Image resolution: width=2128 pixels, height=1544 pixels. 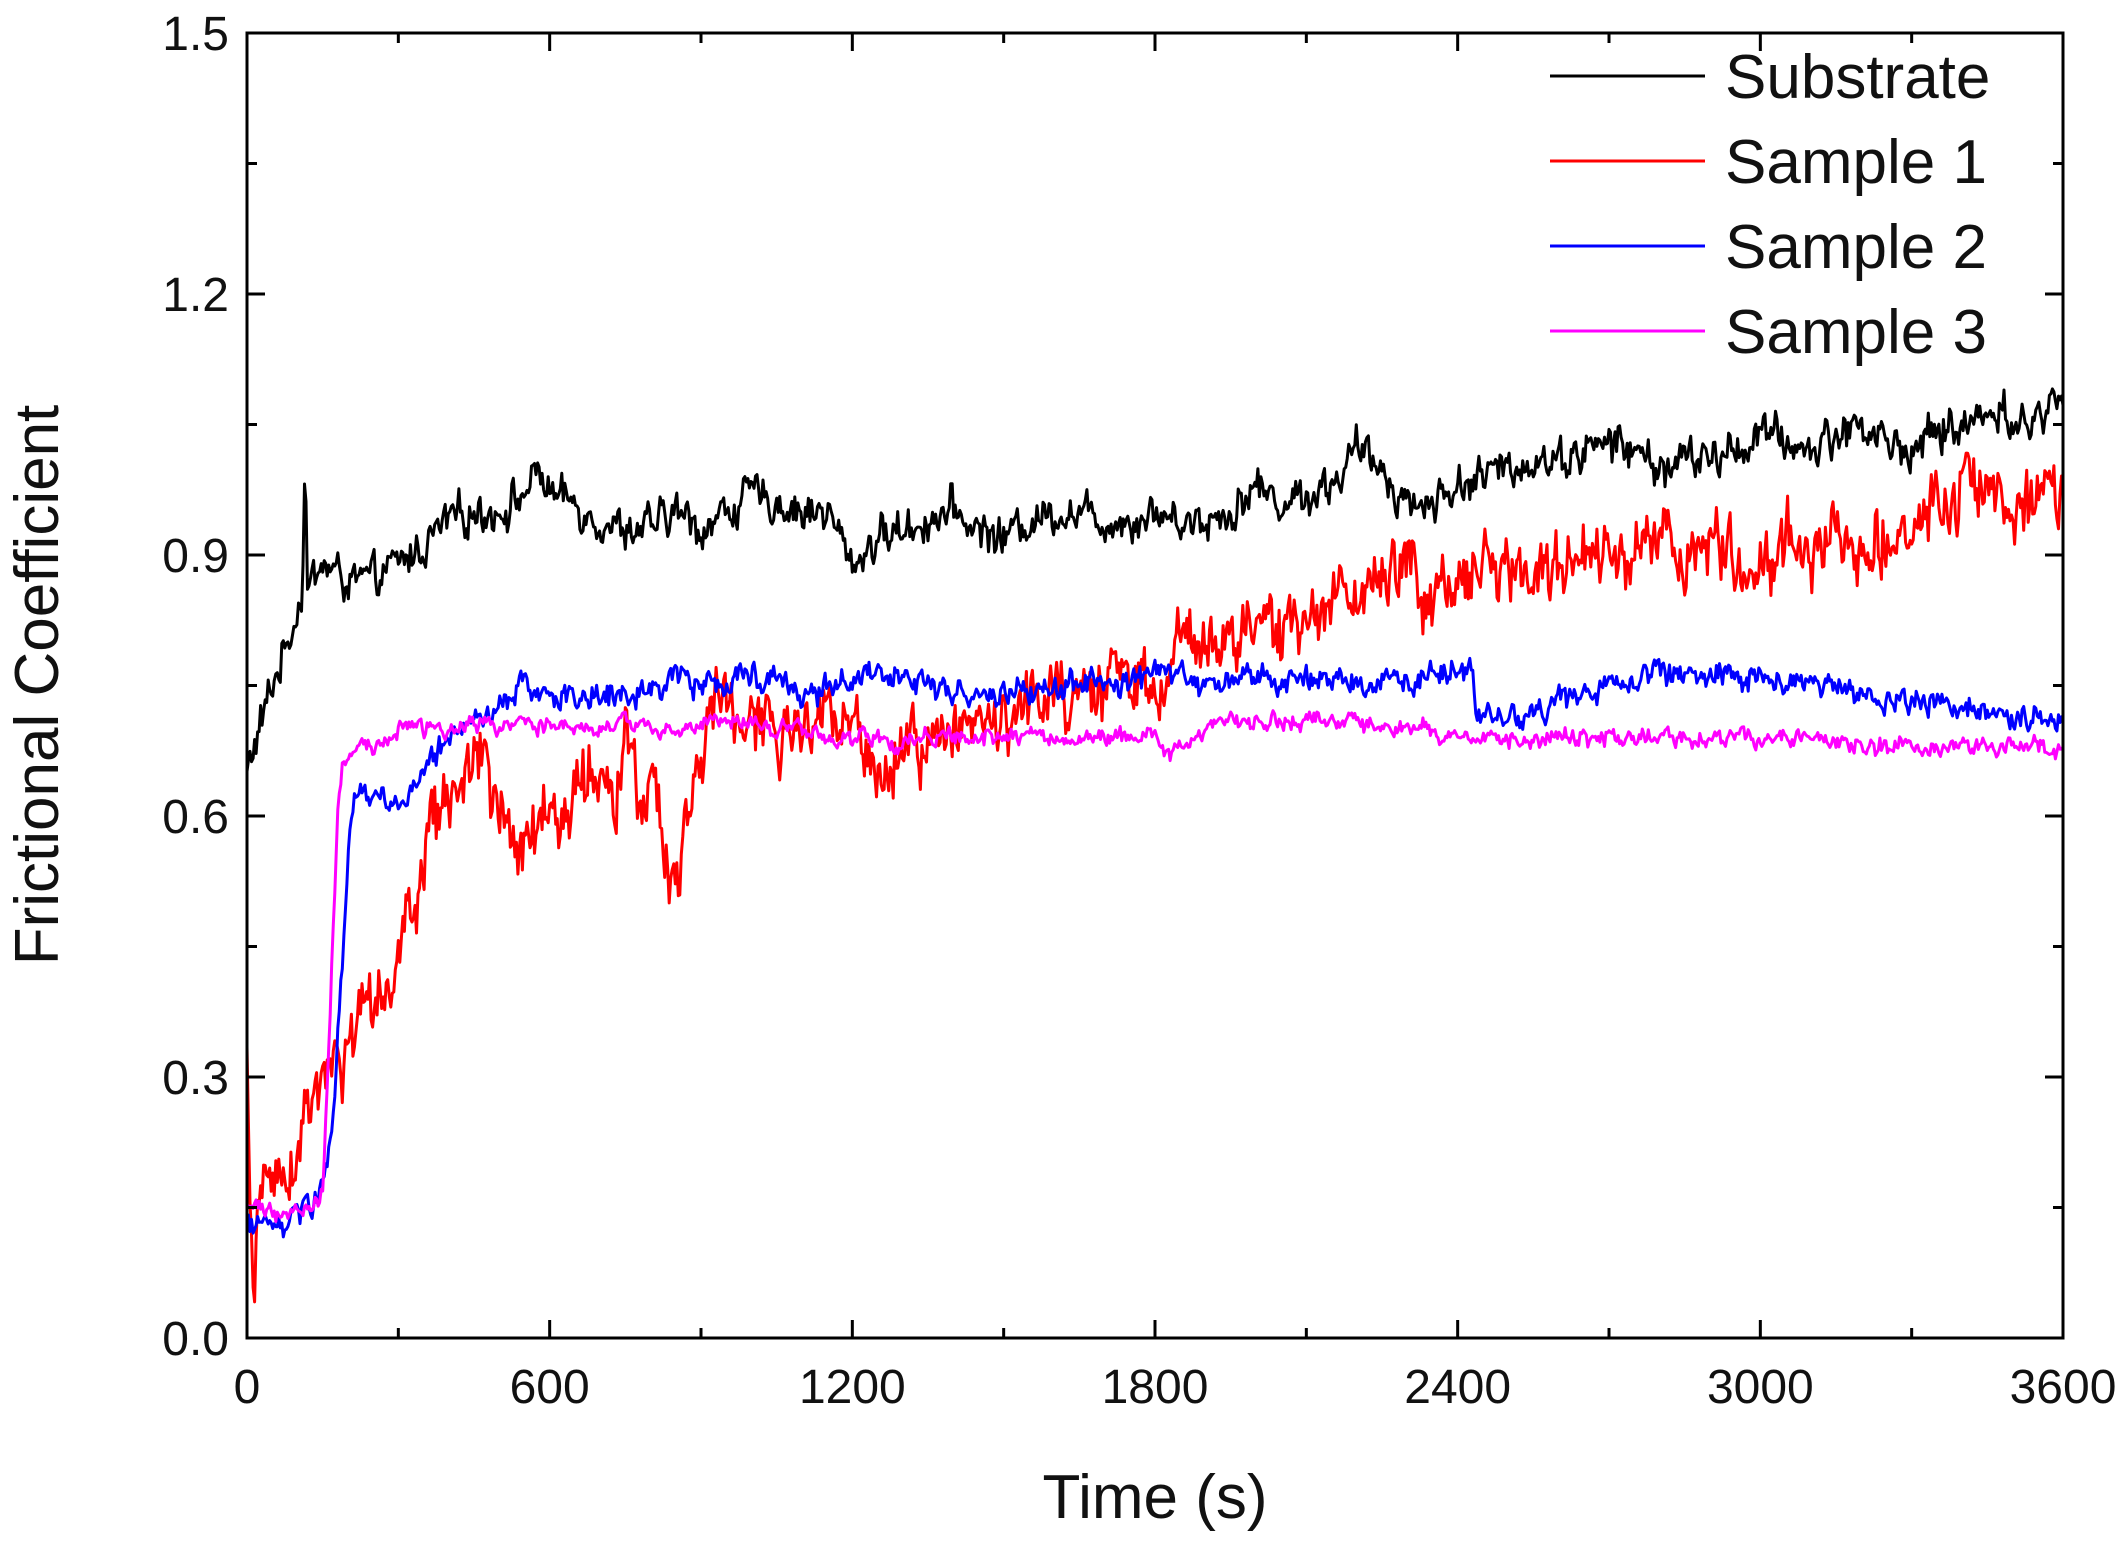 I want to click on y-tick-label: 0.6, so click(x=195, y=817).